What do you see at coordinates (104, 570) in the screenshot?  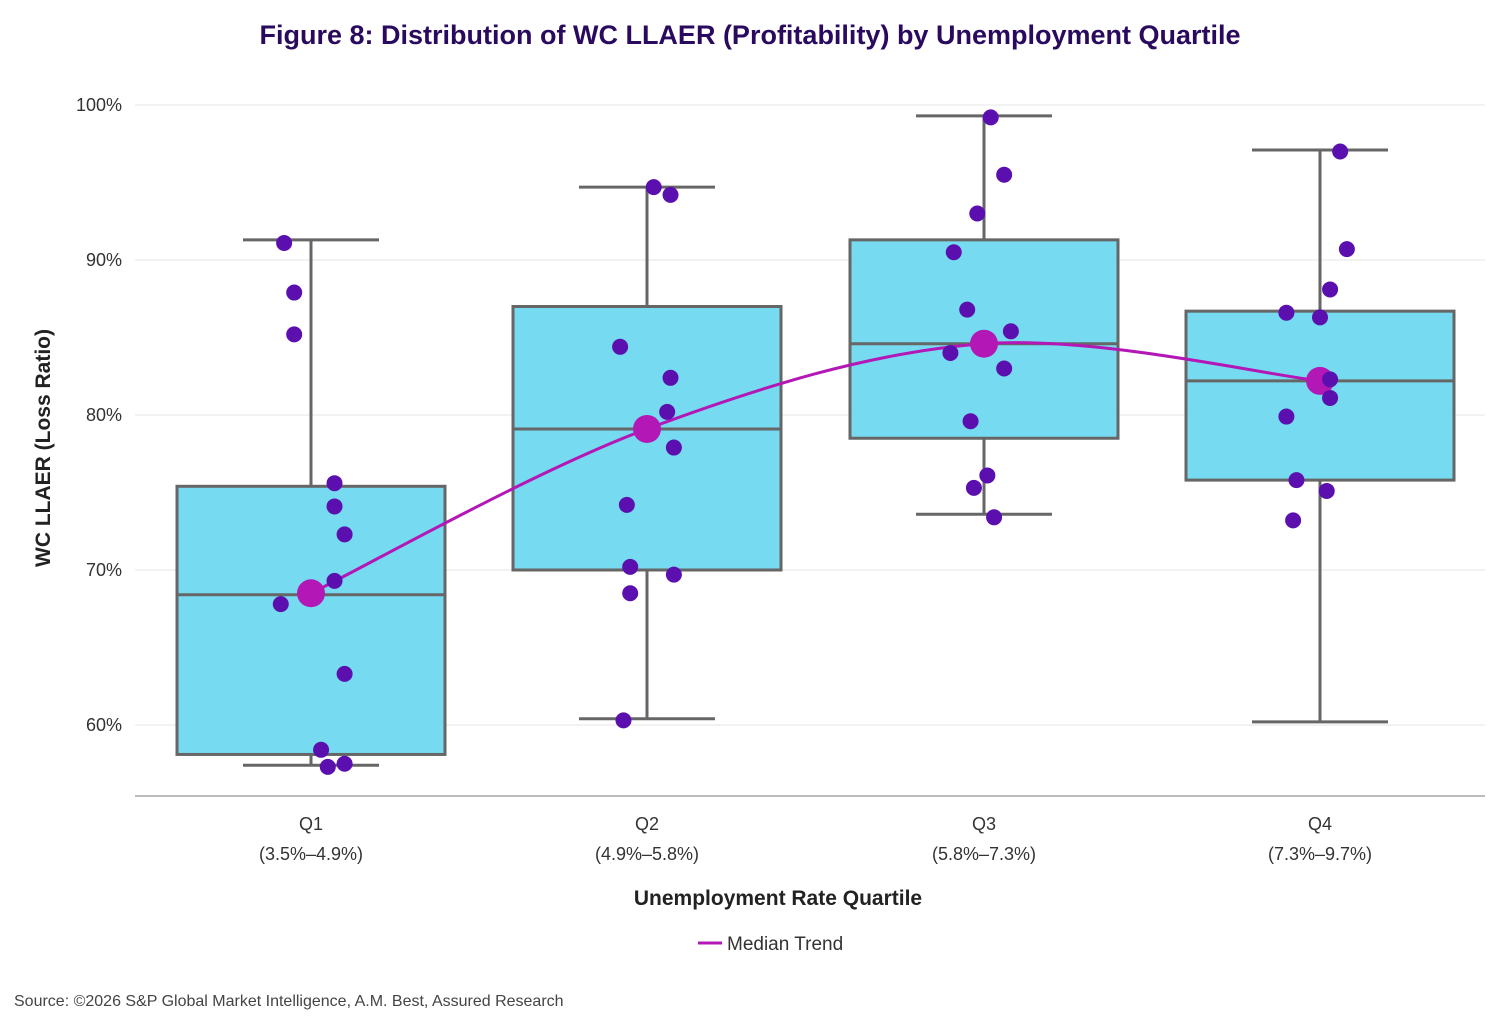 I see `y-tick-label: 70%` at bounding box center [104, 570].